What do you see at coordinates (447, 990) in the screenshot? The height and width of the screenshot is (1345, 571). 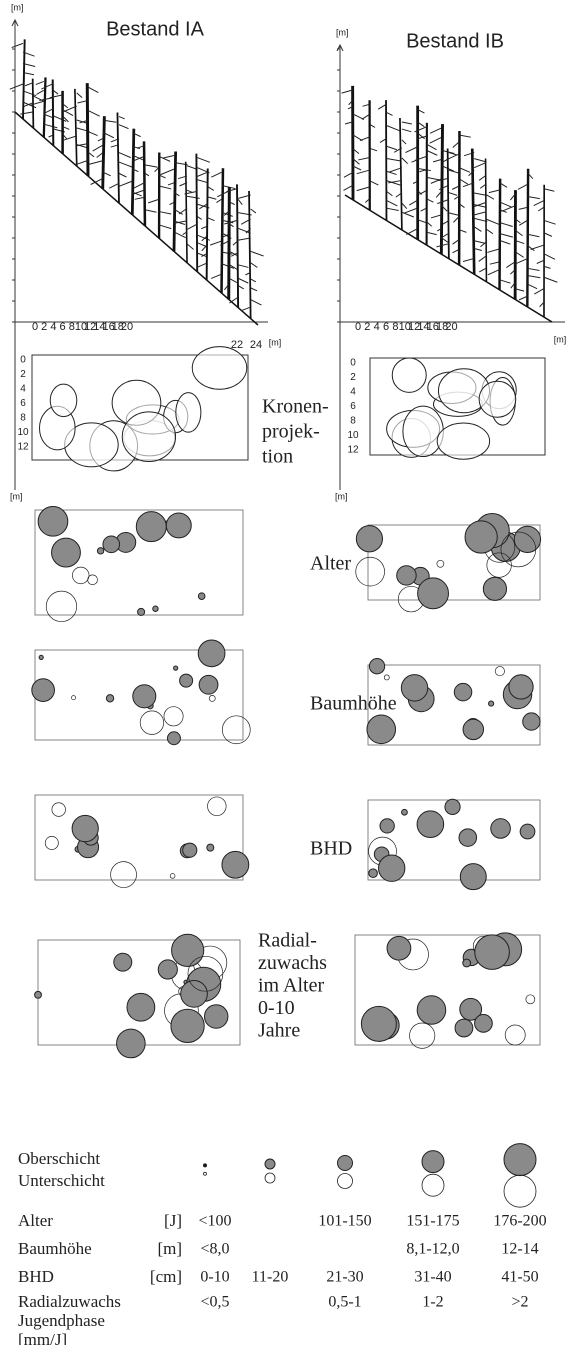 I see `panel-frame` at bounding box center [447, 990].